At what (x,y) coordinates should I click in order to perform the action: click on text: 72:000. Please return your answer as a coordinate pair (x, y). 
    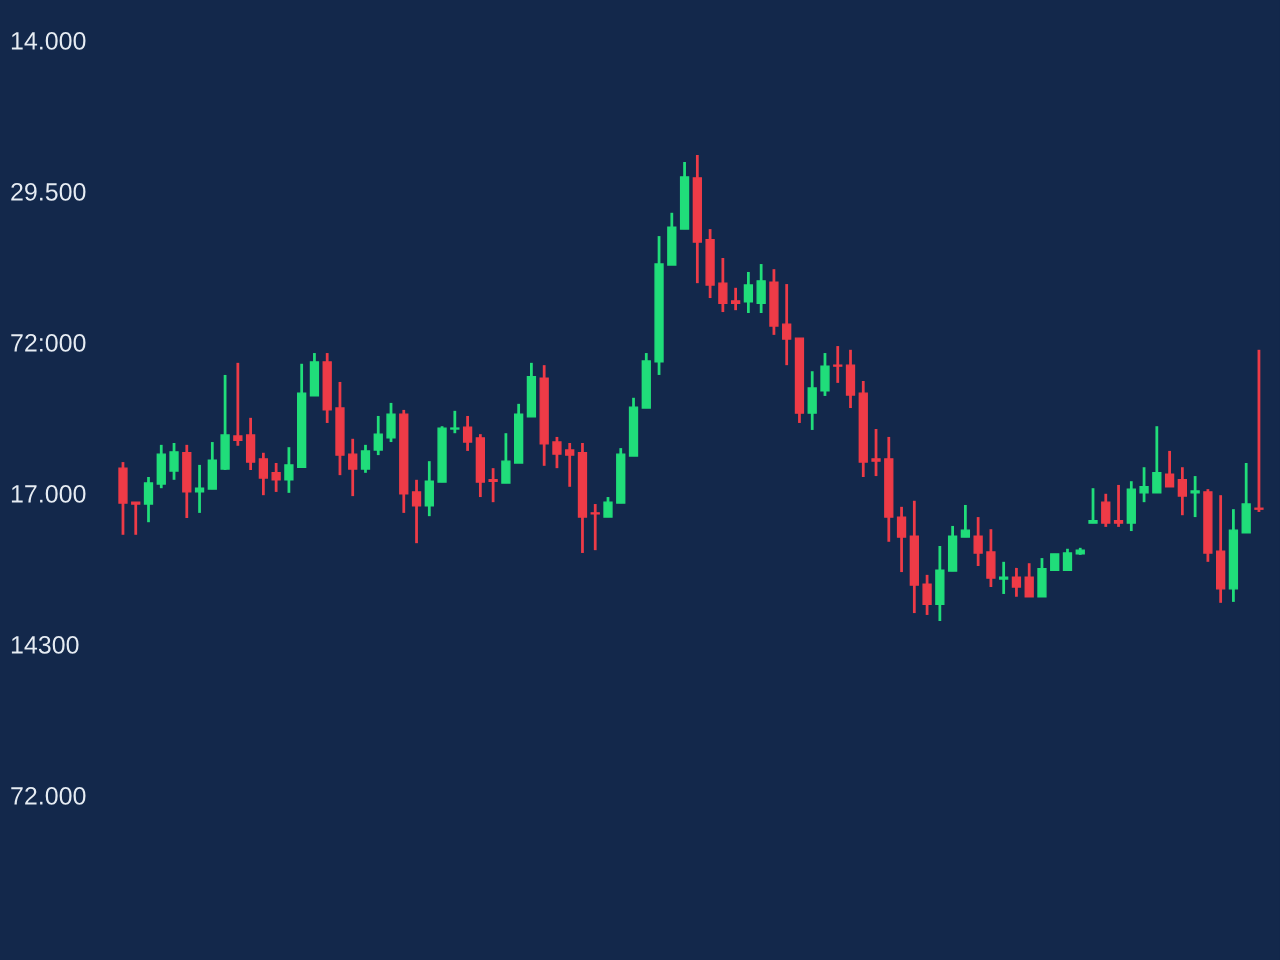
    Looking at the image, I should click on (48, 343).